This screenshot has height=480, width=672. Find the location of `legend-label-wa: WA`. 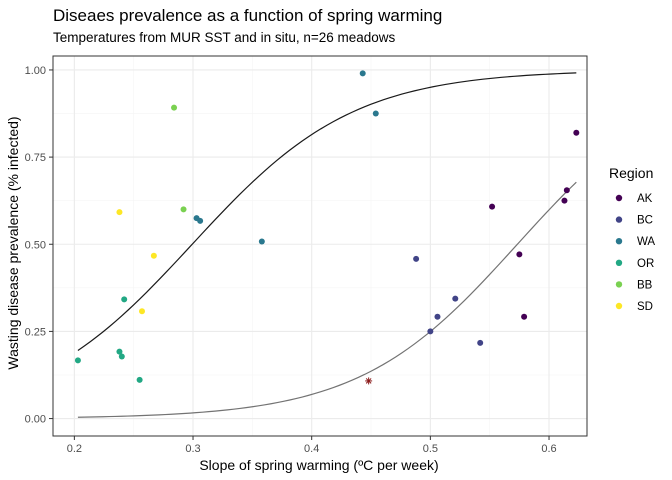

legend-label-wa: WA is located at coordinates (646, 242).